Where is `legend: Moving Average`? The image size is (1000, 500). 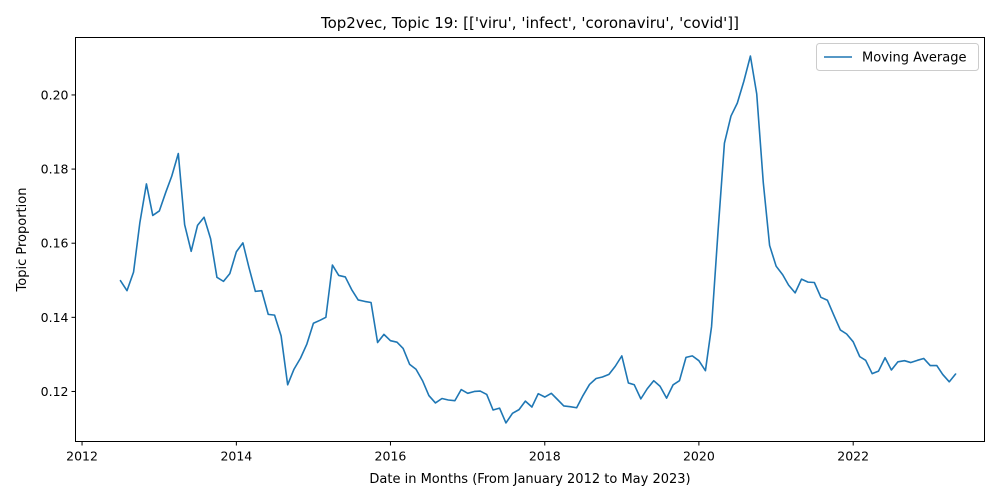
legend: Moving Average is located at coordinates (897, 57).